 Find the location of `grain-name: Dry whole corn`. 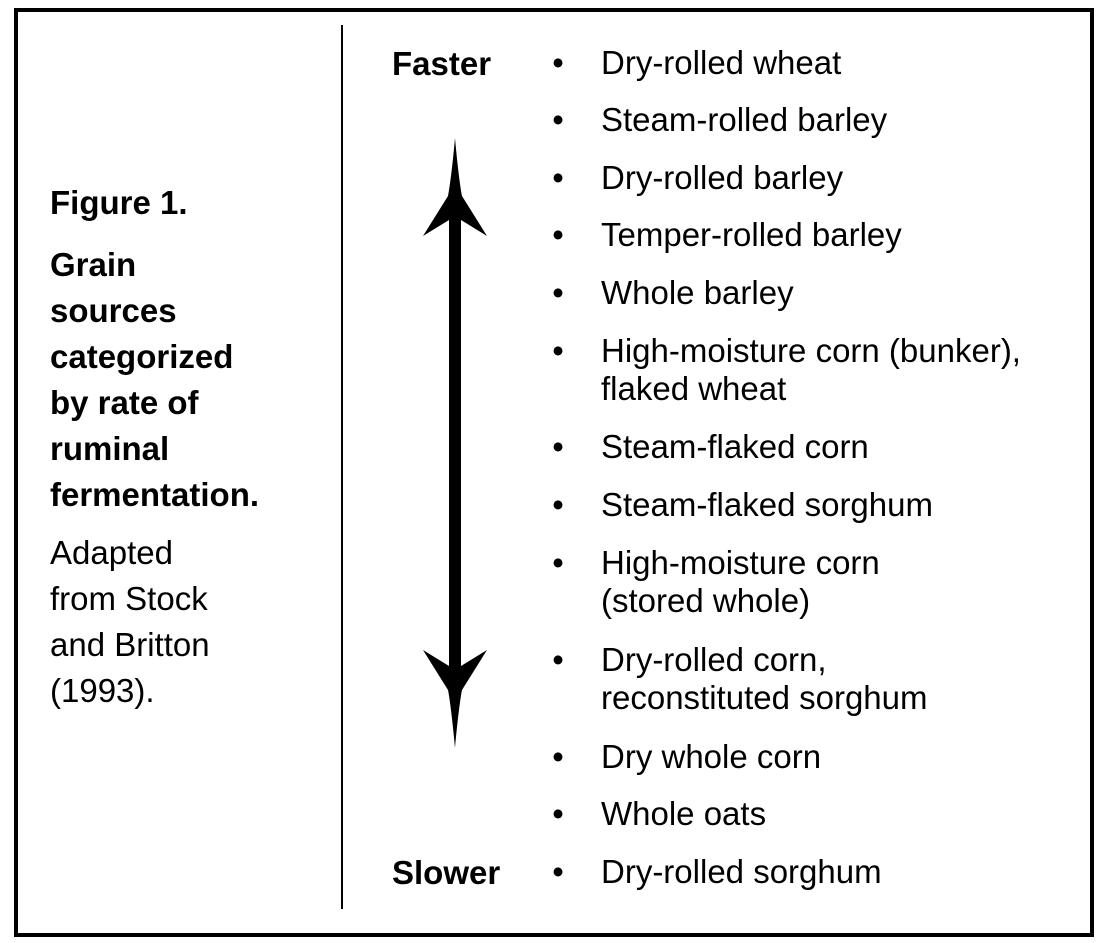

grain-name: Dry whole corn is located at coordinates (711, 756).